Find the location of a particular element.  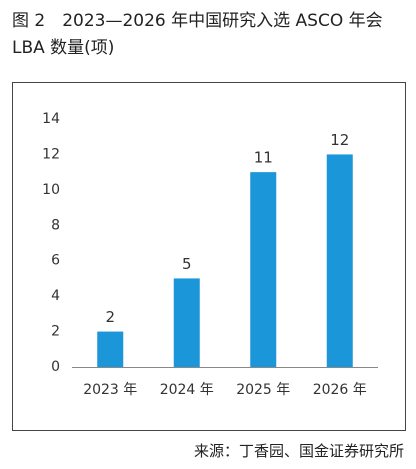

value-label: 5 is located at coordinates (187, 264).